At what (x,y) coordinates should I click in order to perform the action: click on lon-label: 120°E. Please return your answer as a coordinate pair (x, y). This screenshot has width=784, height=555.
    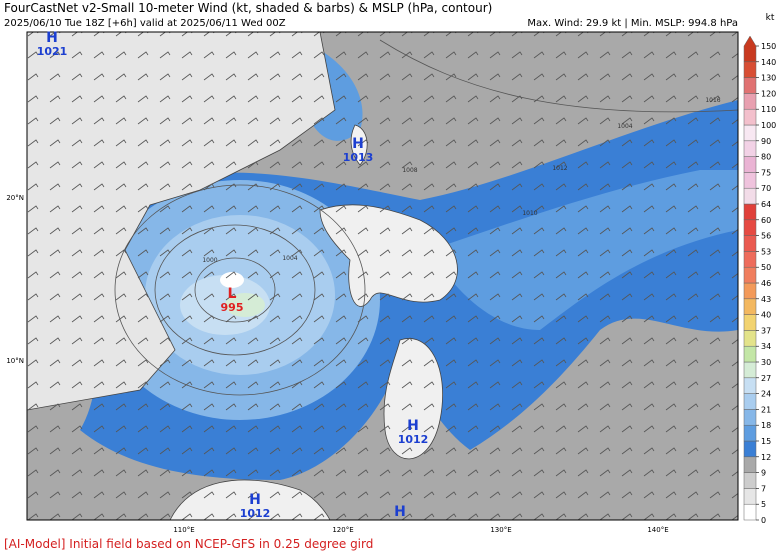
    Looking at the image, I should click on (342, 530).